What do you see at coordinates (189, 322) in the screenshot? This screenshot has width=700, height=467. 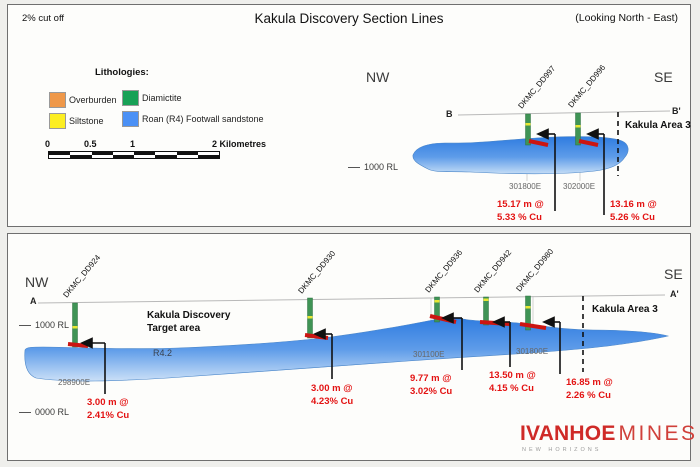 I see `kakula-target-label: Kakula Discovery Target area` at bounding box center [189, 322].